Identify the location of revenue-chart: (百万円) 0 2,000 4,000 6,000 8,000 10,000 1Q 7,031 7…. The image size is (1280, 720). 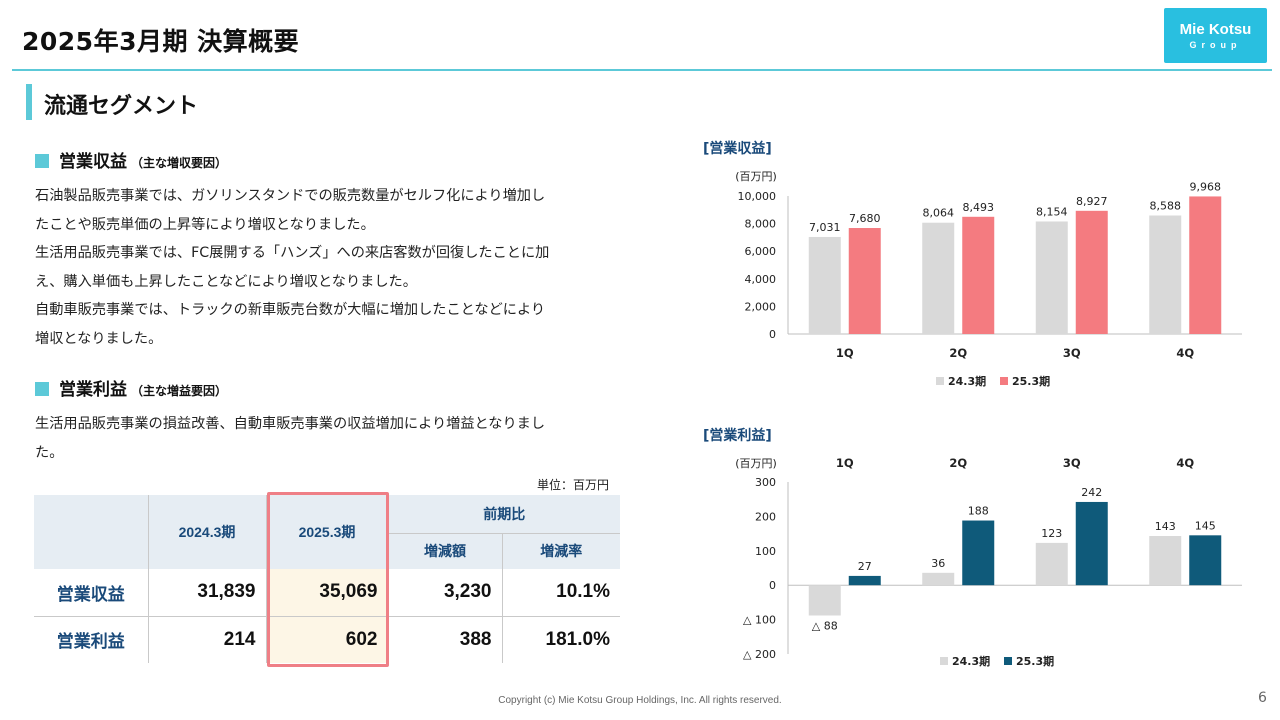
(988, 279).